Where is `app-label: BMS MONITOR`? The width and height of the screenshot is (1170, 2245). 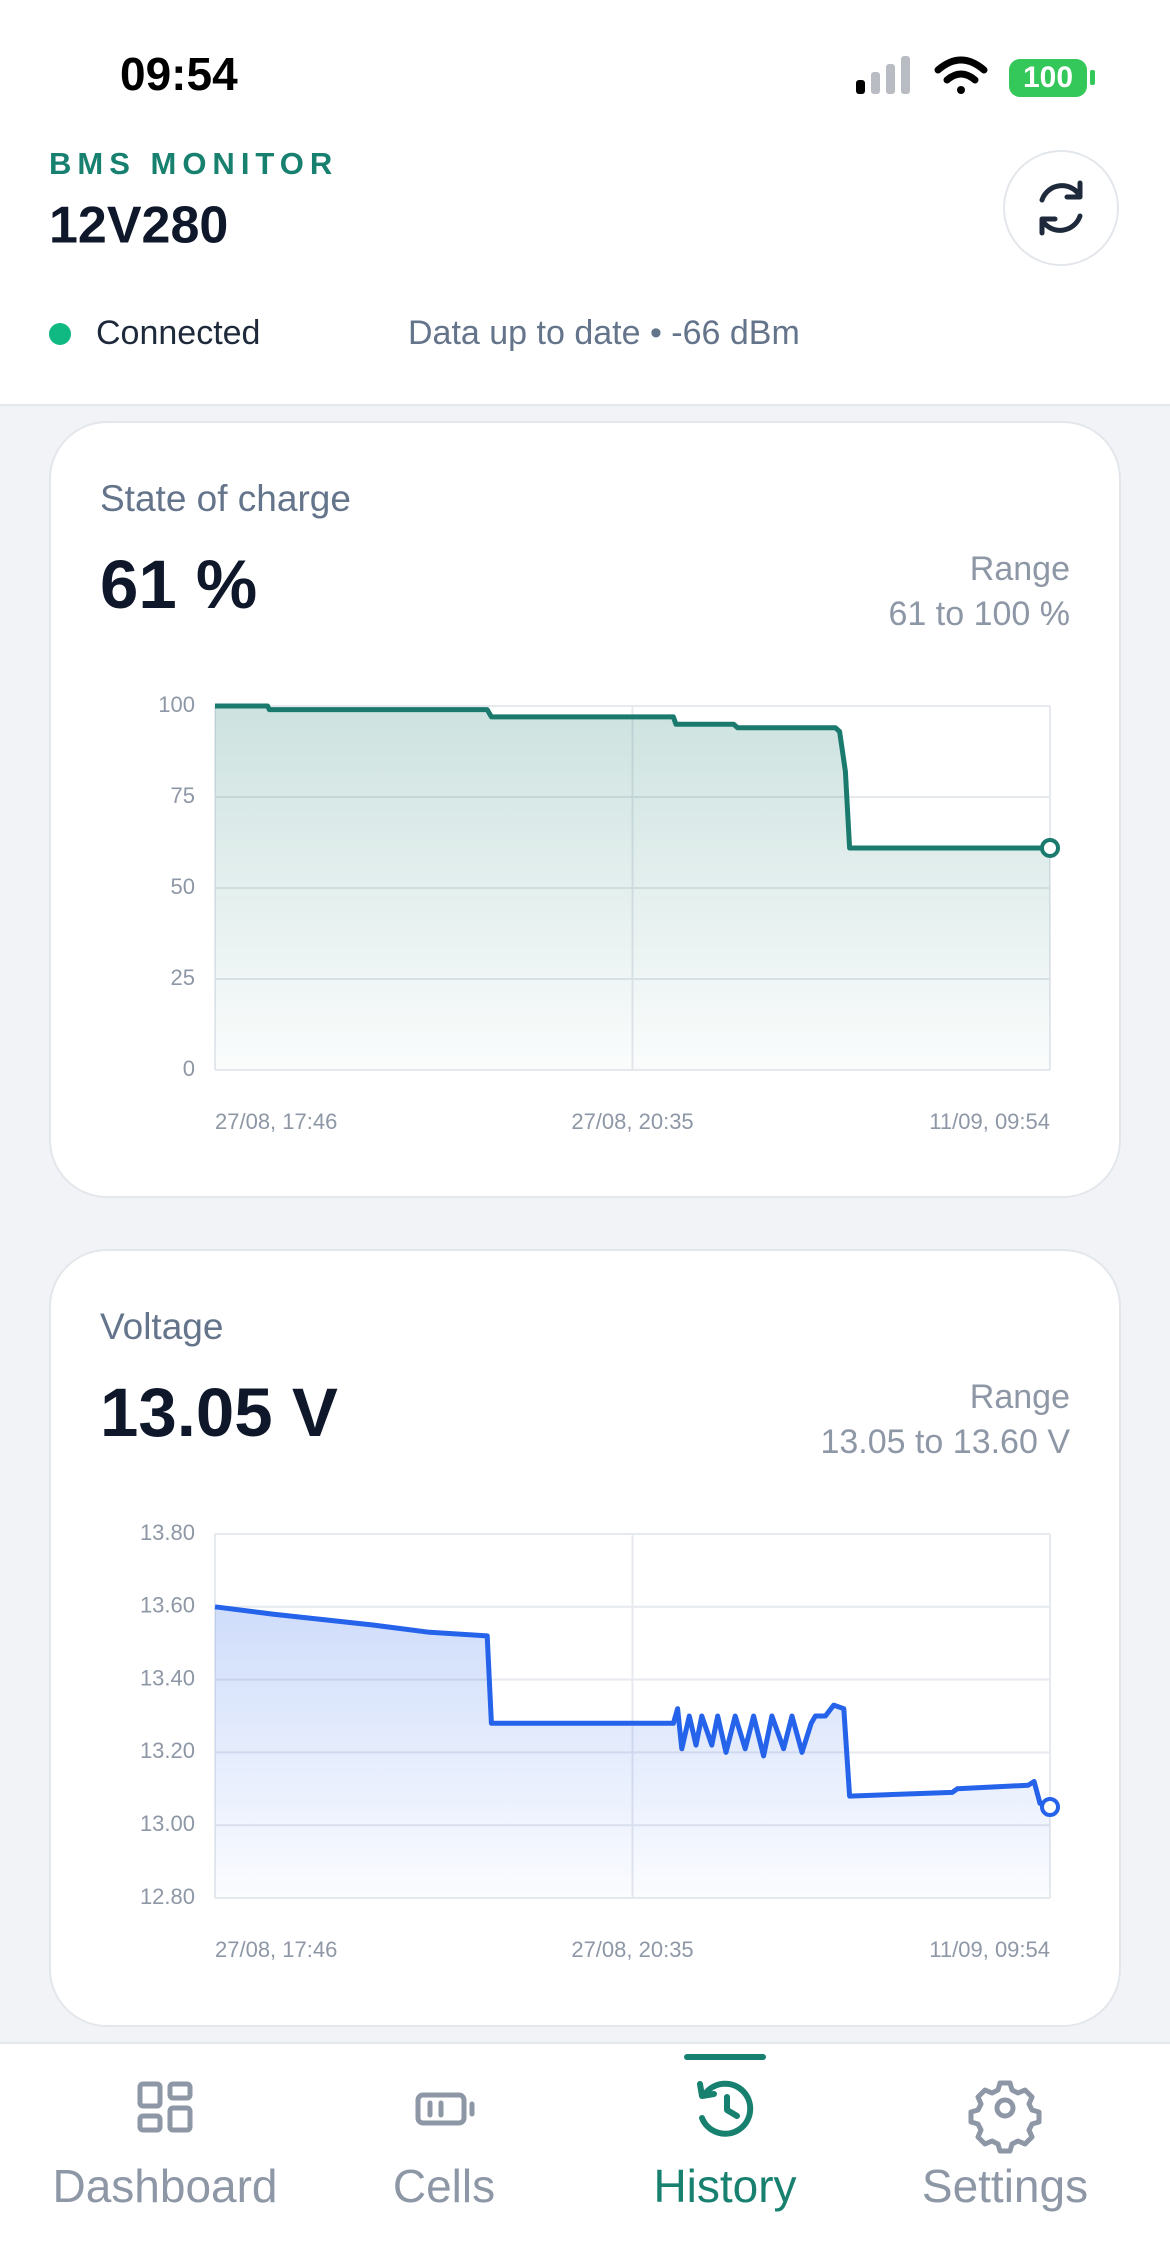
app-label: BMS MONITOR is located at coordinates (193, 163).